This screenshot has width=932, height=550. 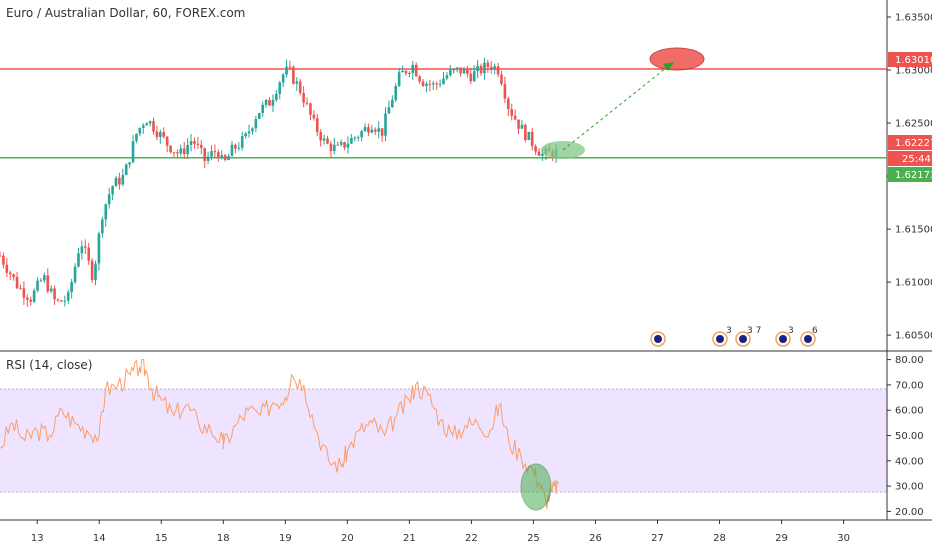 What do you see at coordinates (909, 436) in the screenshot?
I see `rsi-tick-label: 50.00` at bounding box center [909, 436].